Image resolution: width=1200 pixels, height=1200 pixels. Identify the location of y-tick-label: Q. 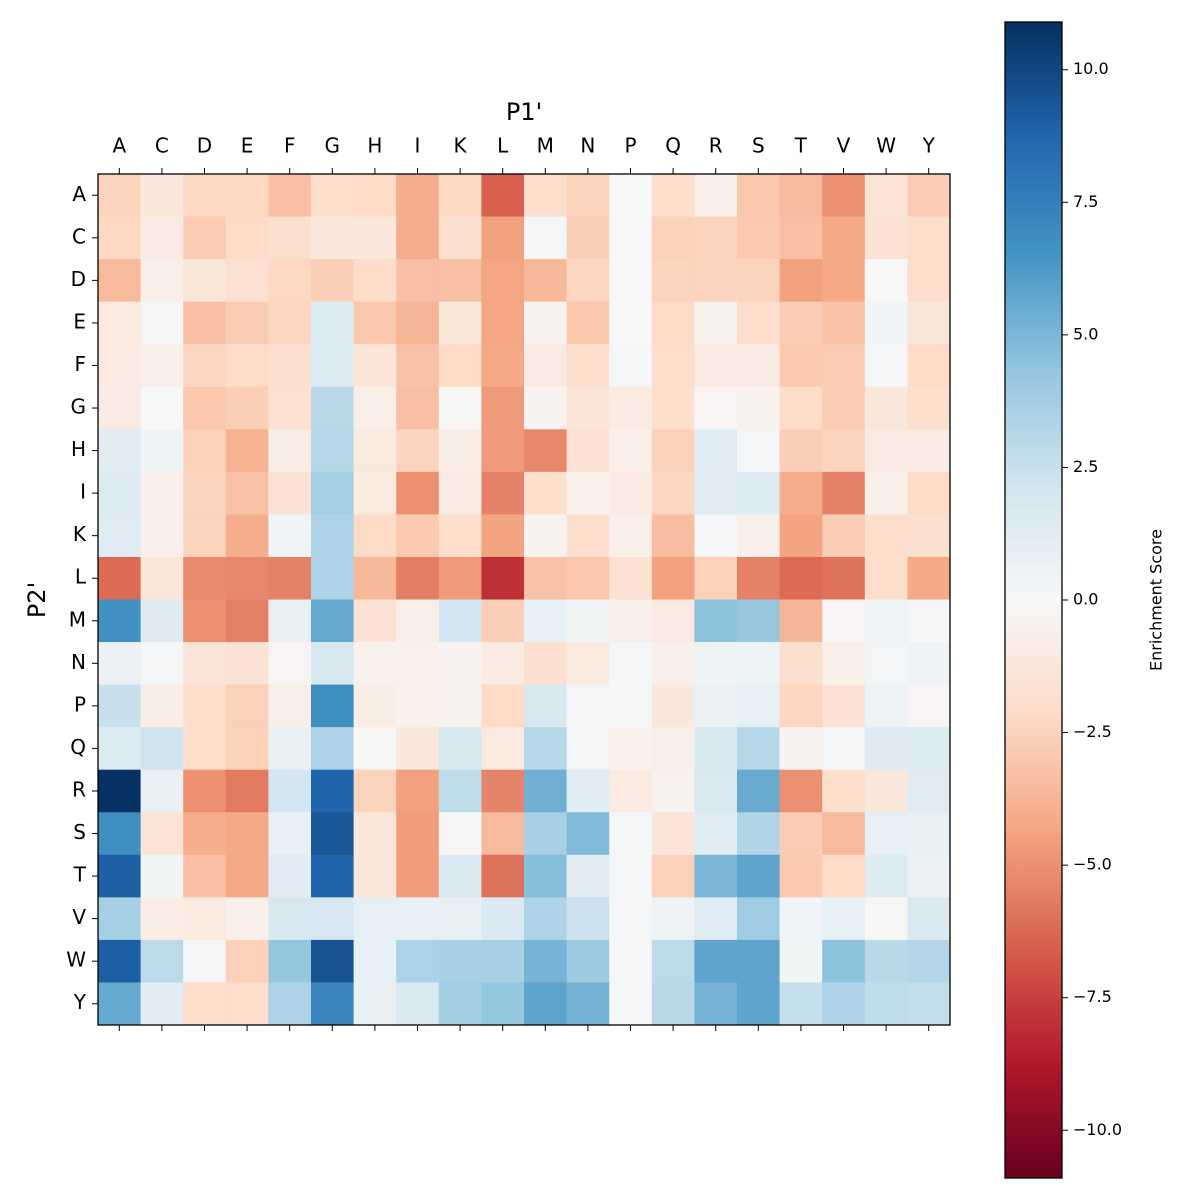
(78, 747).